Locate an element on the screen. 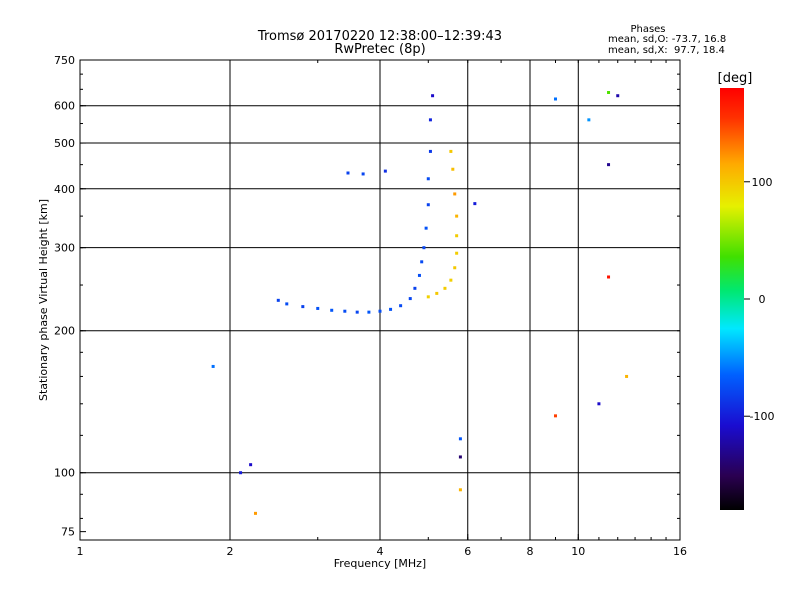  x-tick-label: 16 is located at coordinates (680, 551).